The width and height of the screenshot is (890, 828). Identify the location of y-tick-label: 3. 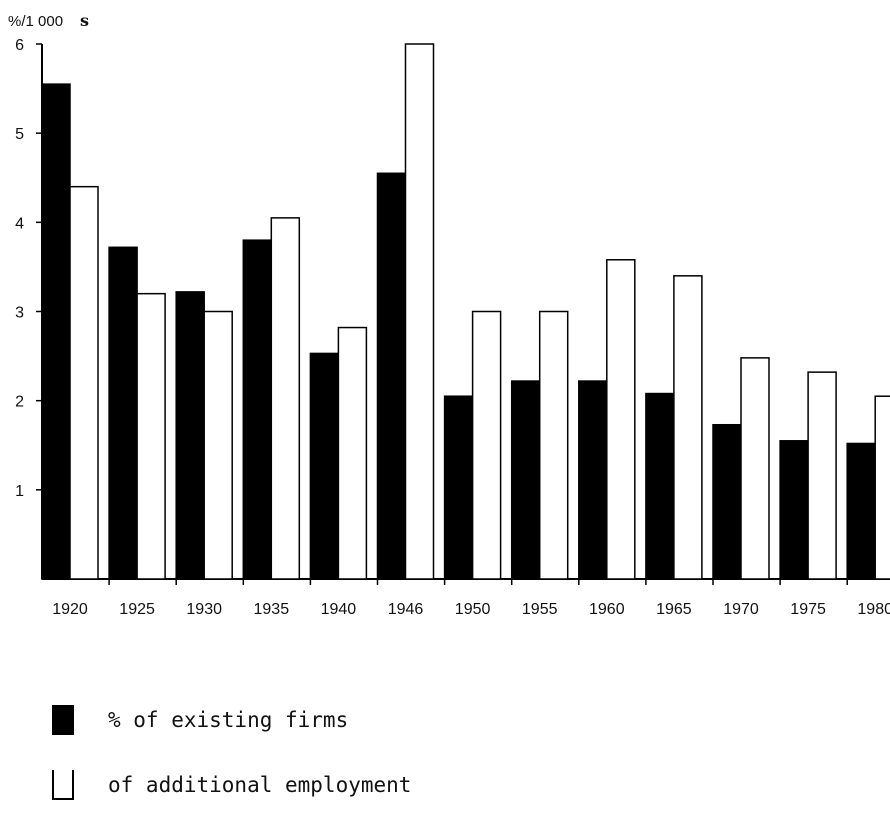
(19, 313).